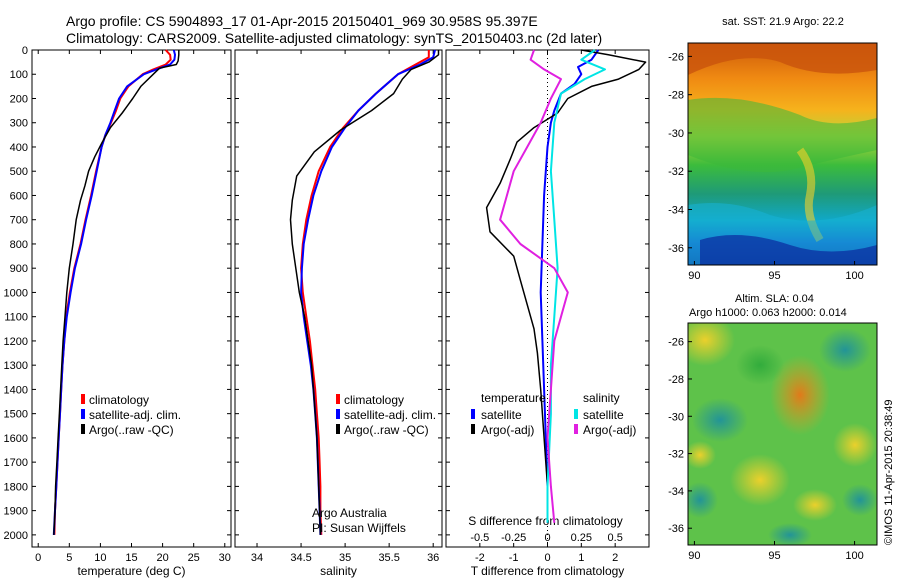  I want to click on salinity-x-axis-label: salinity, so click(338, 571).